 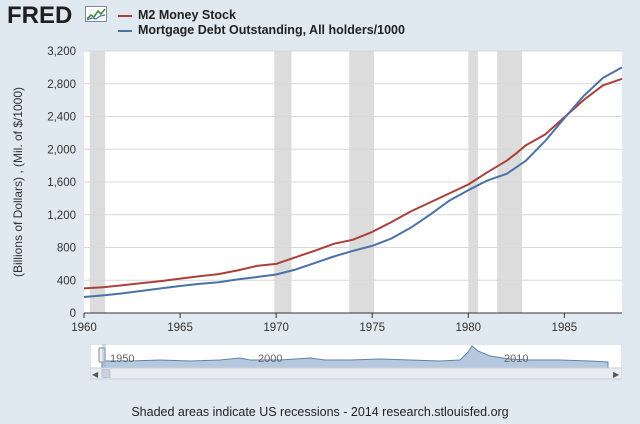 I want to click on legend-swatch-mortgage, so click(x=125, y=30).